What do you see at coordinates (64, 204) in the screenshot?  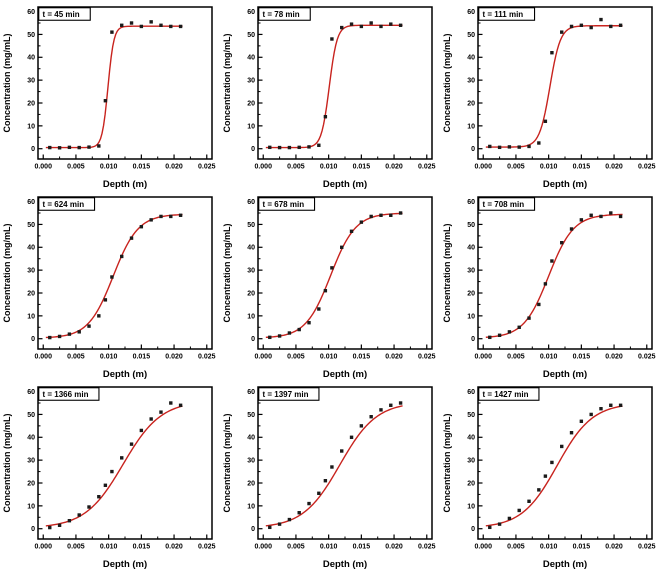 I see `svg-text: t = 624 min` at bounding box center [64, 204].